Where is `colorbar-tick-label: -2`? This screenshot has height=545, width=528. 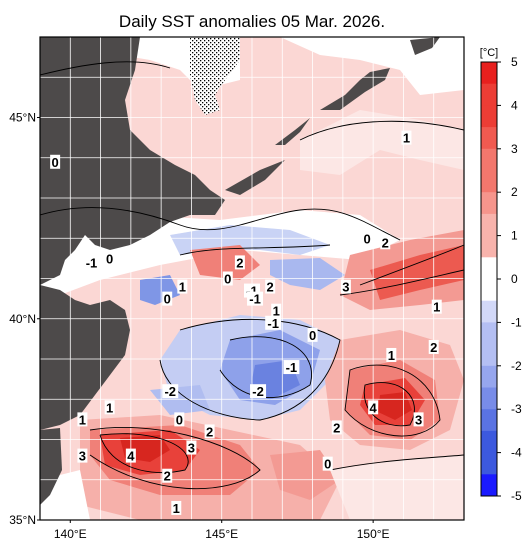
colorbar-tick-label: -2 is located at coordinates (516, 366).